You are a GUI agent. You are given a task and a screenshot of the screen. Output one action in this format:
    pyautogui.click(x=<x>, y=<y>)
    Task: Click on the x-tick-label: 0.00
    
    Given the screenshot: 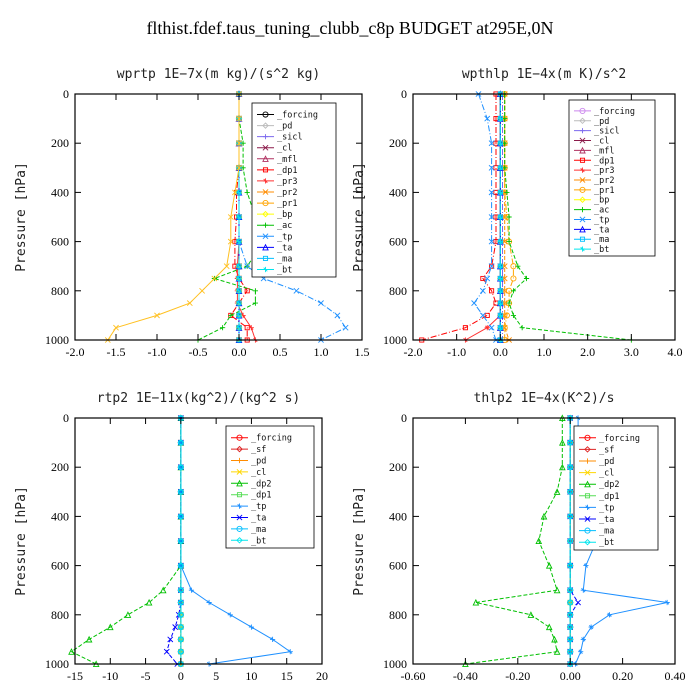 What is the action you would take?
    pyautogui.click(x=570, y=676)
    